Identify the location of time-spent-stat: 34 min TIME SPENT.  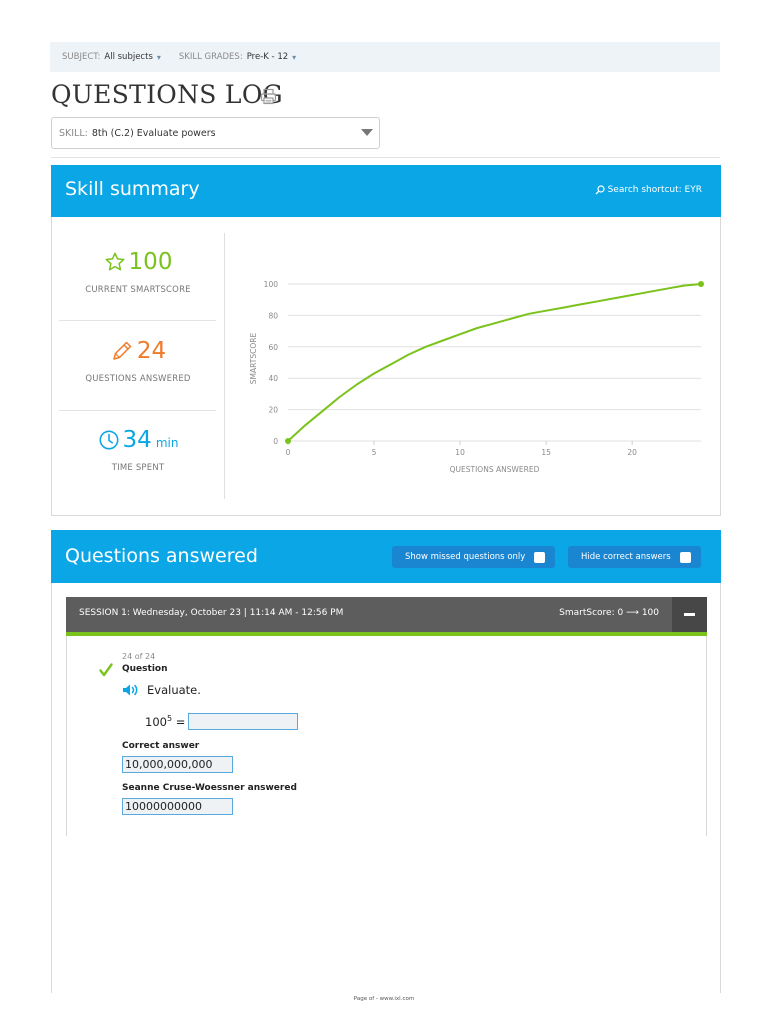
(138, 450).